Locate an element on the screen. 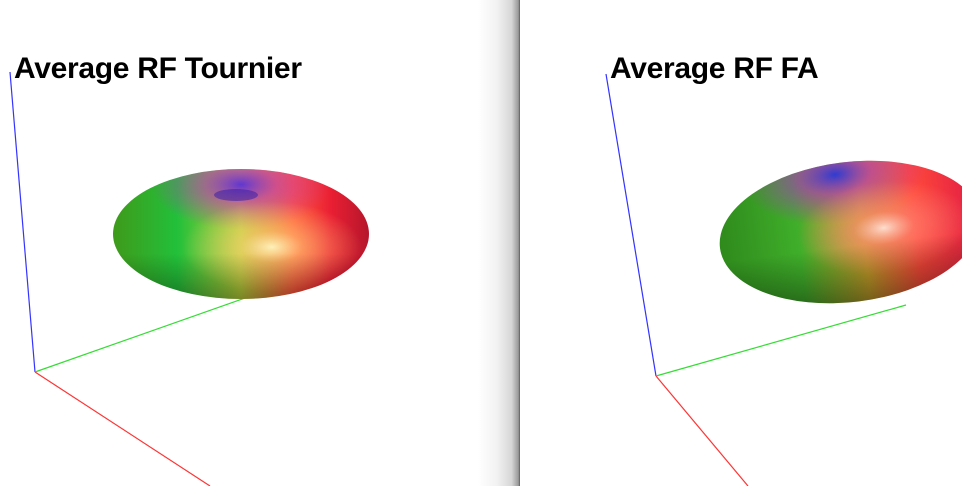 The height and width of the screenshot is (486, 962). panel-title: Average RF FA is located at coordinates (714, 68).